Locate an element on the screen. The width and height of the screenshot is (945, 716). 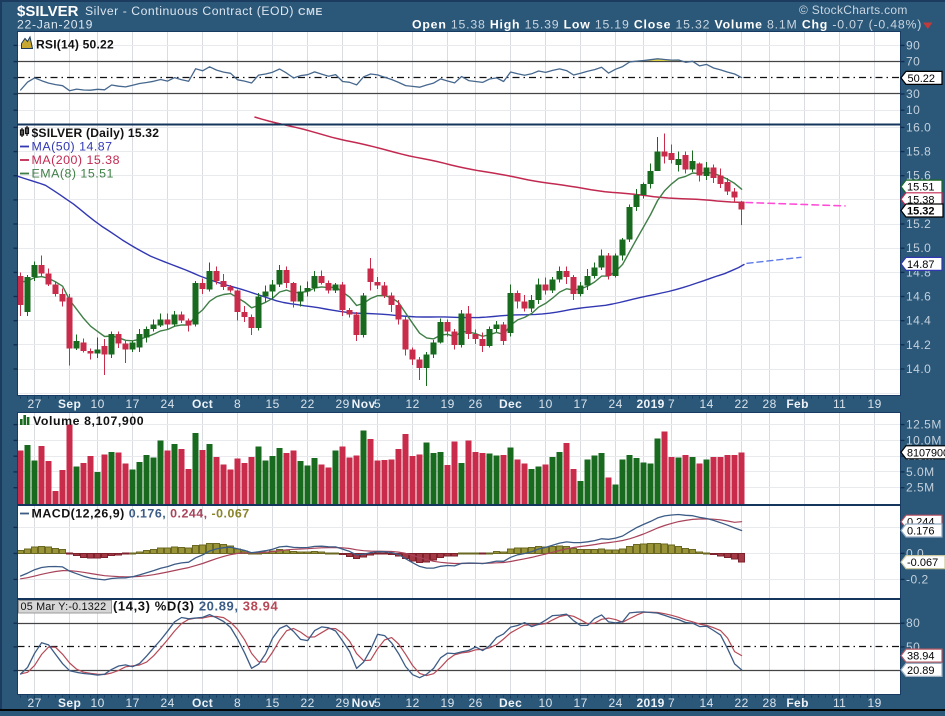
svg-text: RSI(14) 50.22 is located at coordinates (75, 45).